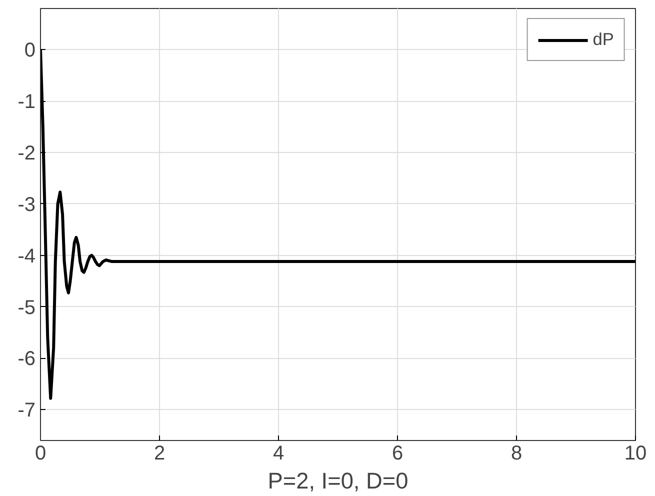 The width and height of the screenshot is (655, 496). Describe the element at coordinates (338, 481) in the screenshot. I see `x-axis-title: P=2, I=0, D=0` at that location.